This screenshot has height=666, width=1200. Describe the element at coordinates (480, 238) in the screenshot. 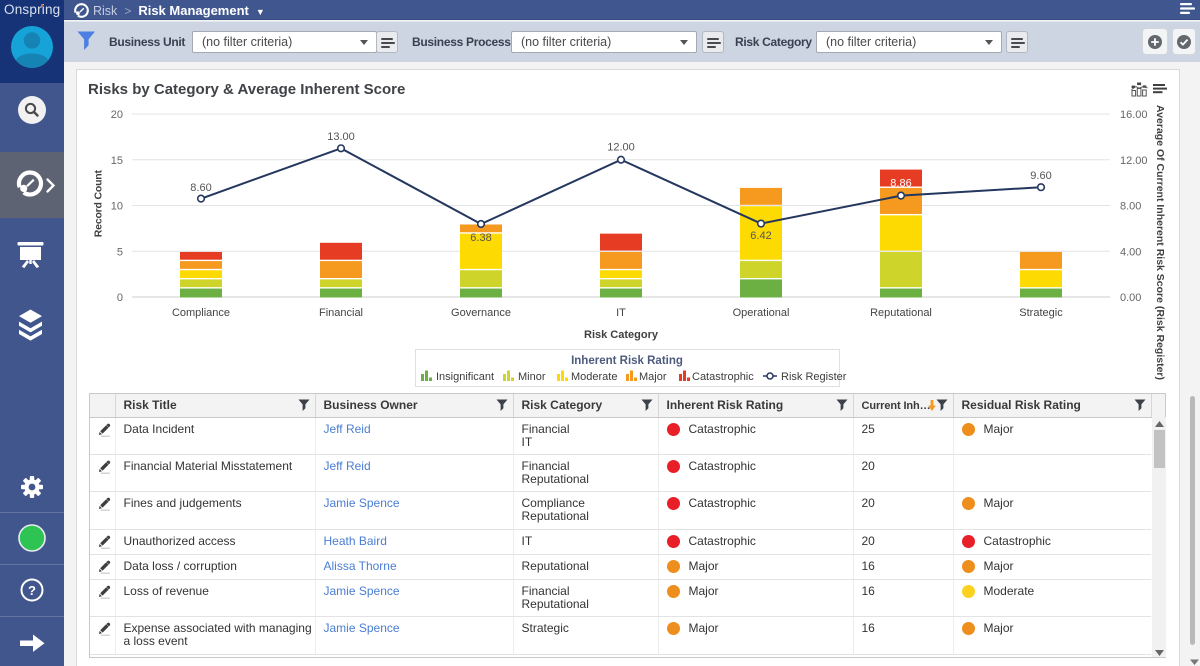

I see `svg-text: 6.38` at that location.